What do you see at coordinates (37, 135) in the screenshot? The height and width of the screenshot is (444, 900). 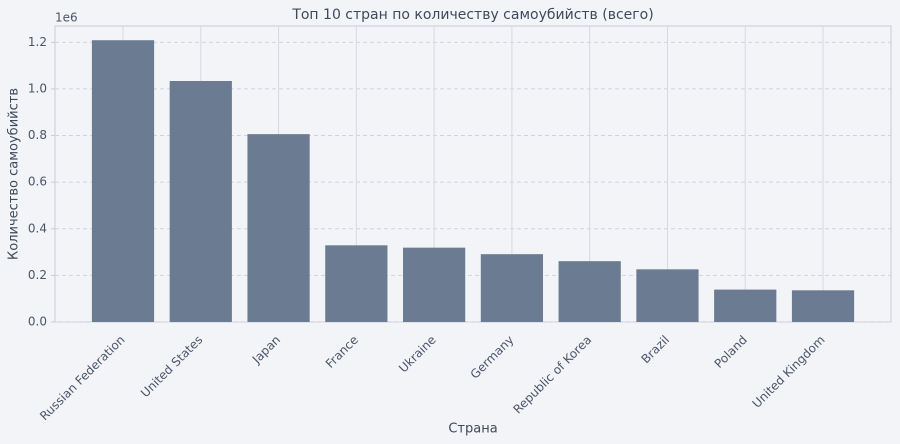 I see `y-tick-label: 0.8` at bounding box center [37, 135].